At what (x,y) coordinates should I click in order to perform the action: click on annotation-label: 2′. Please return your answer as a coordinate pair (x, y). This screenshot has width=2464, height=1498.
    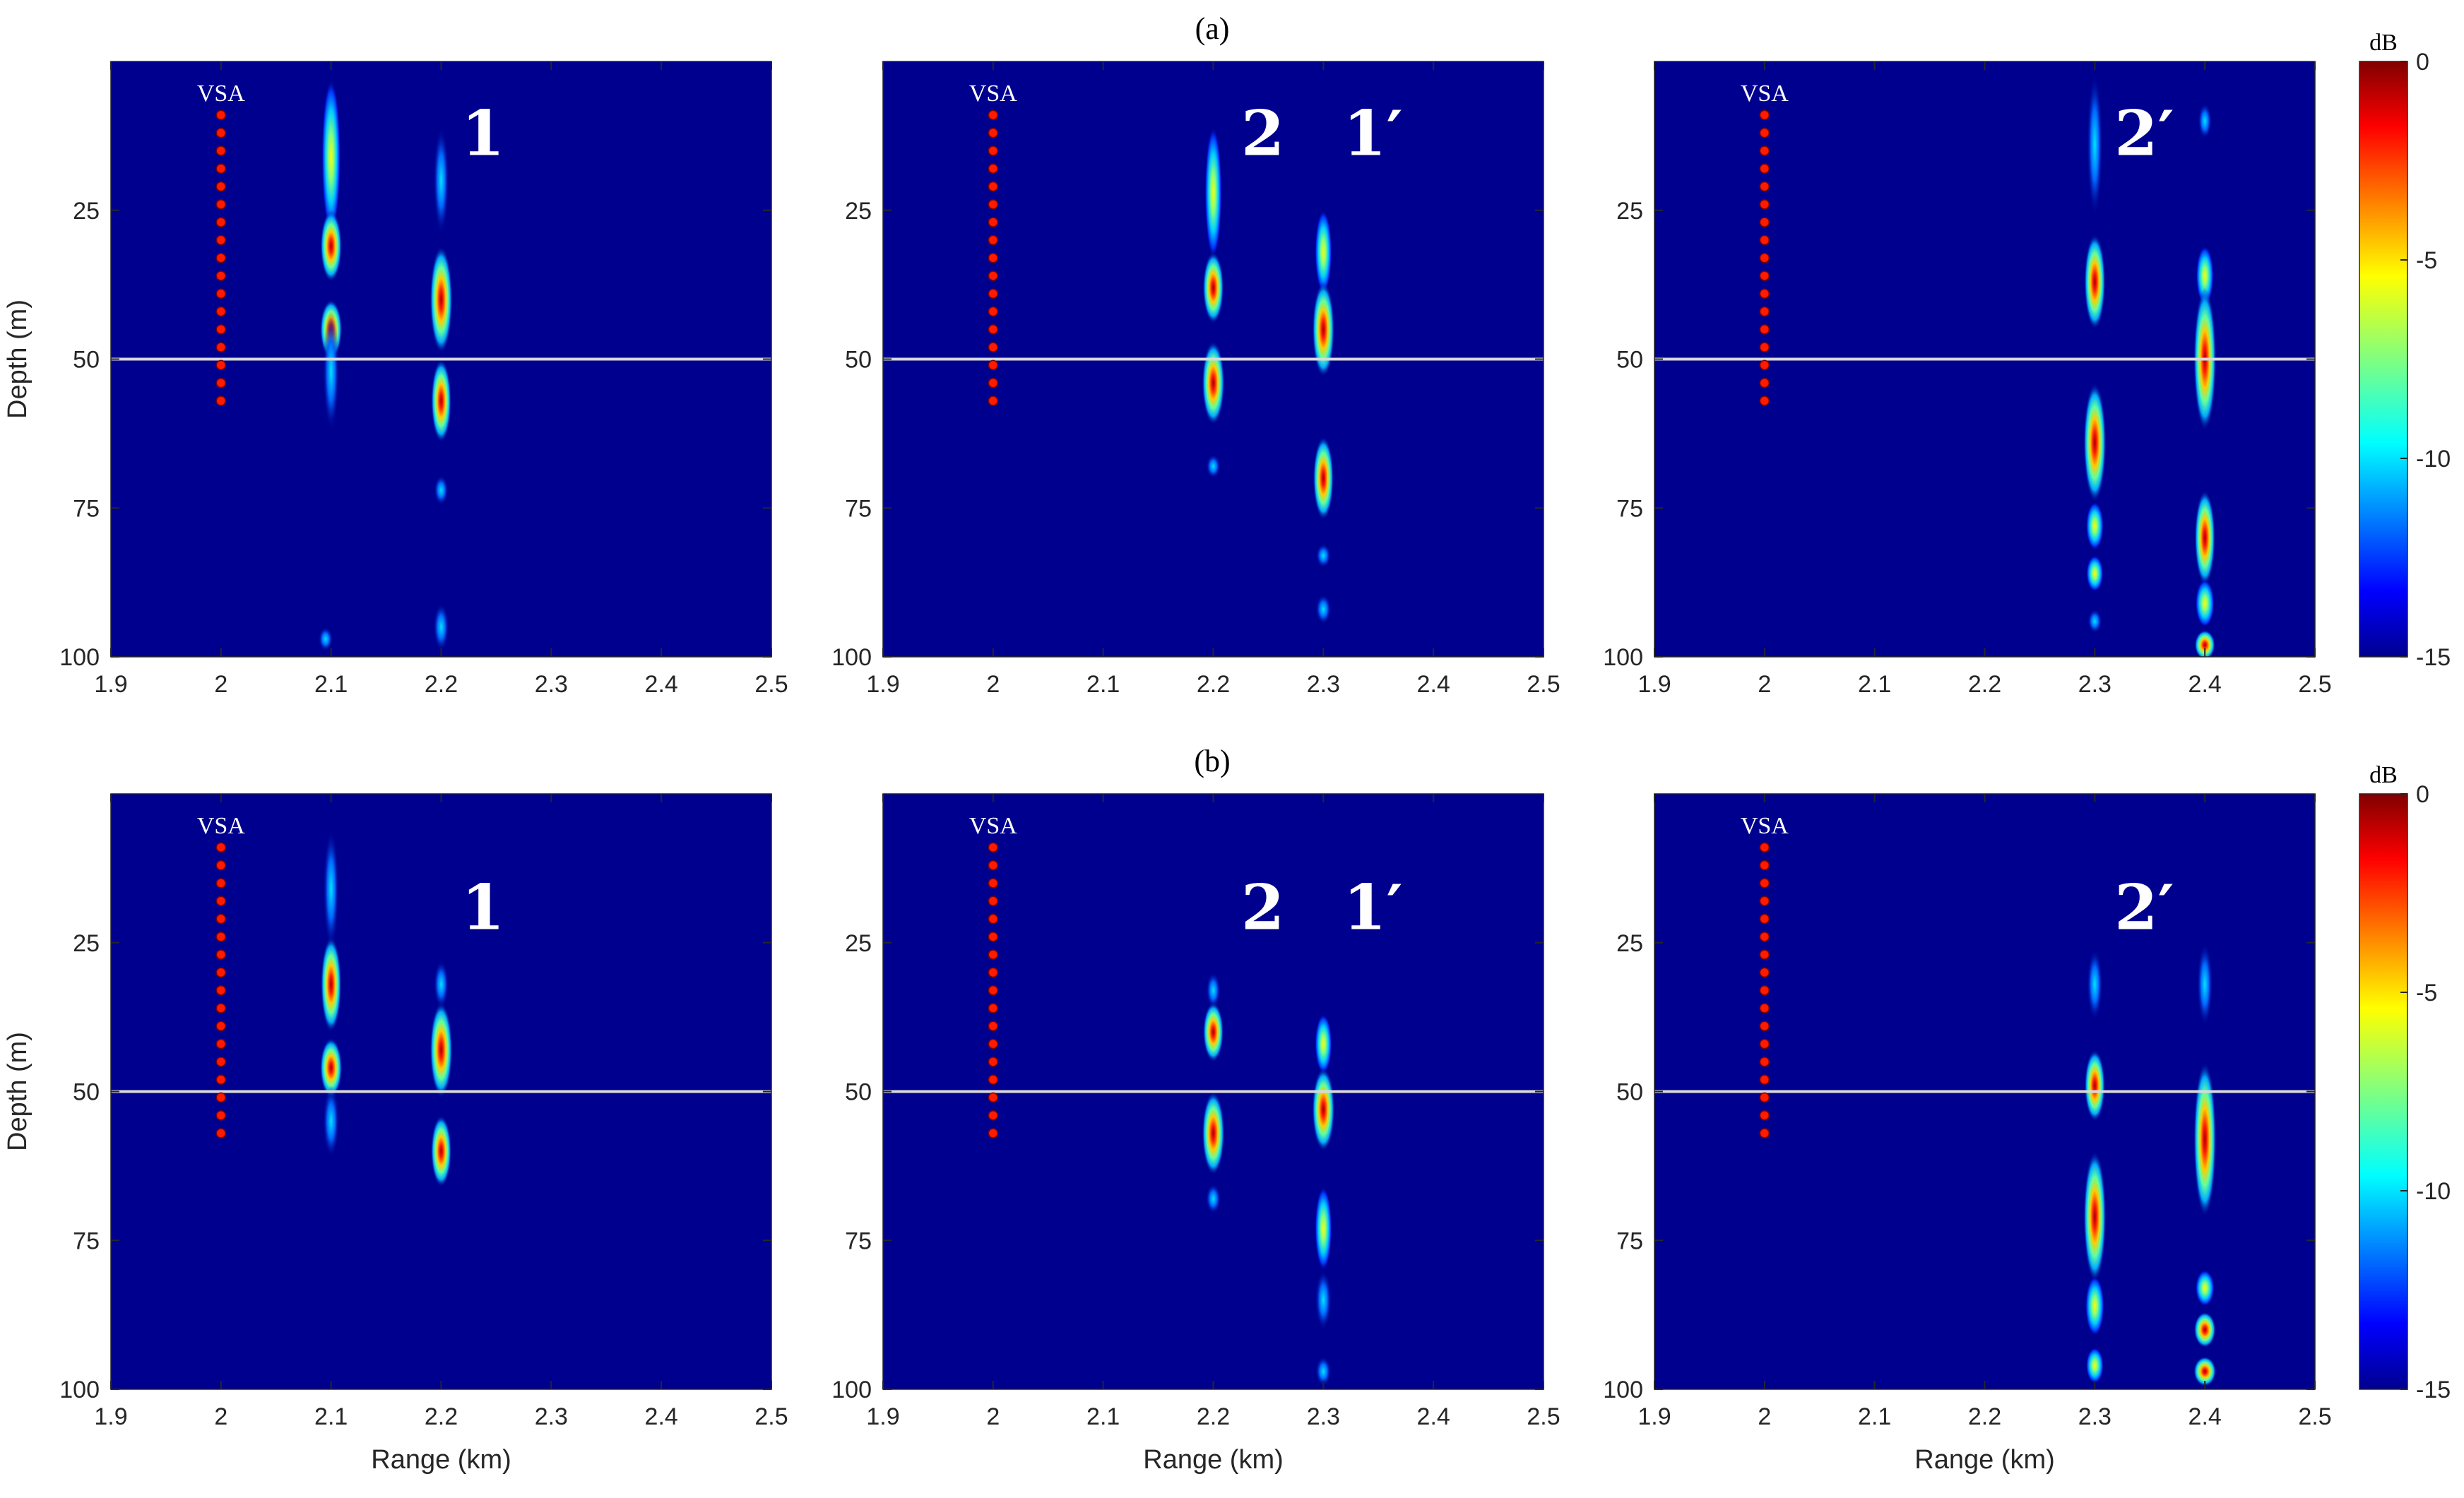
    Looking at the image, I should click on (2144, 908).